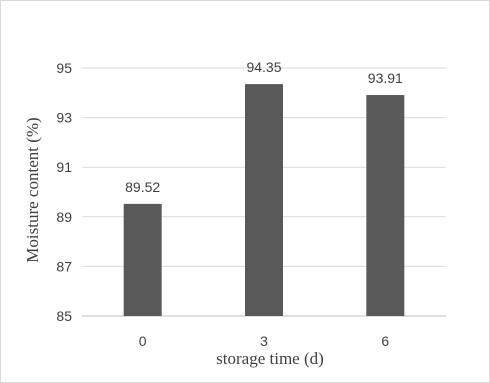 This screenshot has height=383, width=490. Describe the element at coordinates (64, 217) in the screenshot. I see `y-tick-label: 89` at that location.